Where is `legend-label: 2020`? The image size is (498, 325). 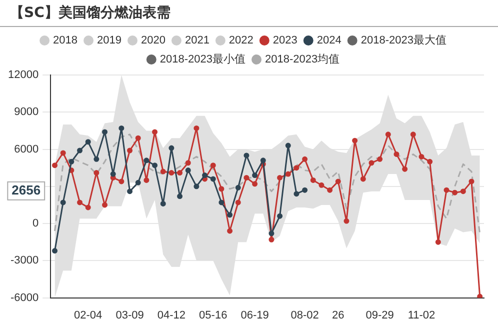 legend-label: 2020 is located at coordinates (153, 40).